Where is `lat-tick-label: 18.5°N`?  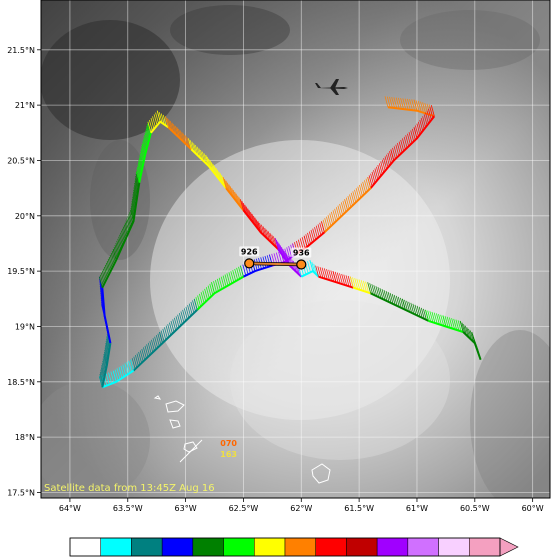
lat-tick-label: 18.5°N is located at coordinates (21, 382).